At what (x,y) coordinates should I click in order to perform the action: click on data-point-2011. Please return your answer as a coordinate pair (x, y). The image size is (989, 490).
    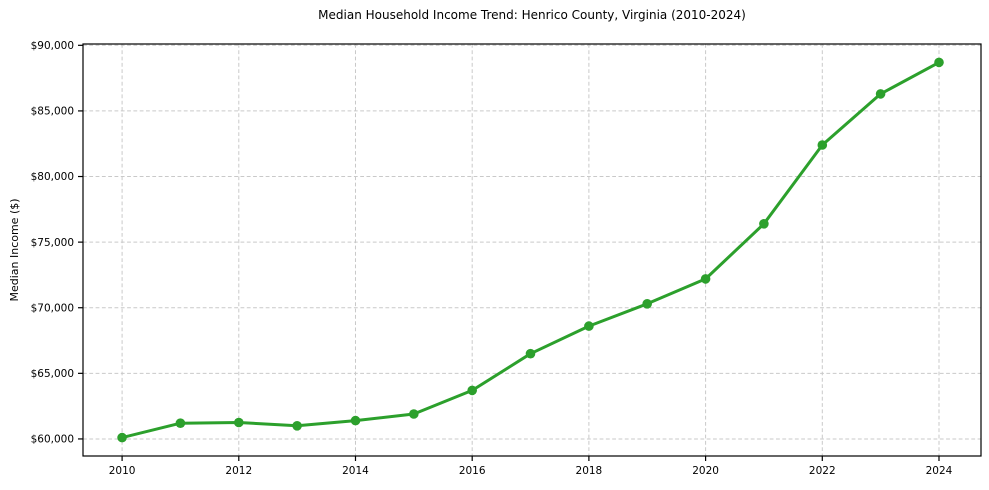
    Looking at the image, I should click on (180, 423).